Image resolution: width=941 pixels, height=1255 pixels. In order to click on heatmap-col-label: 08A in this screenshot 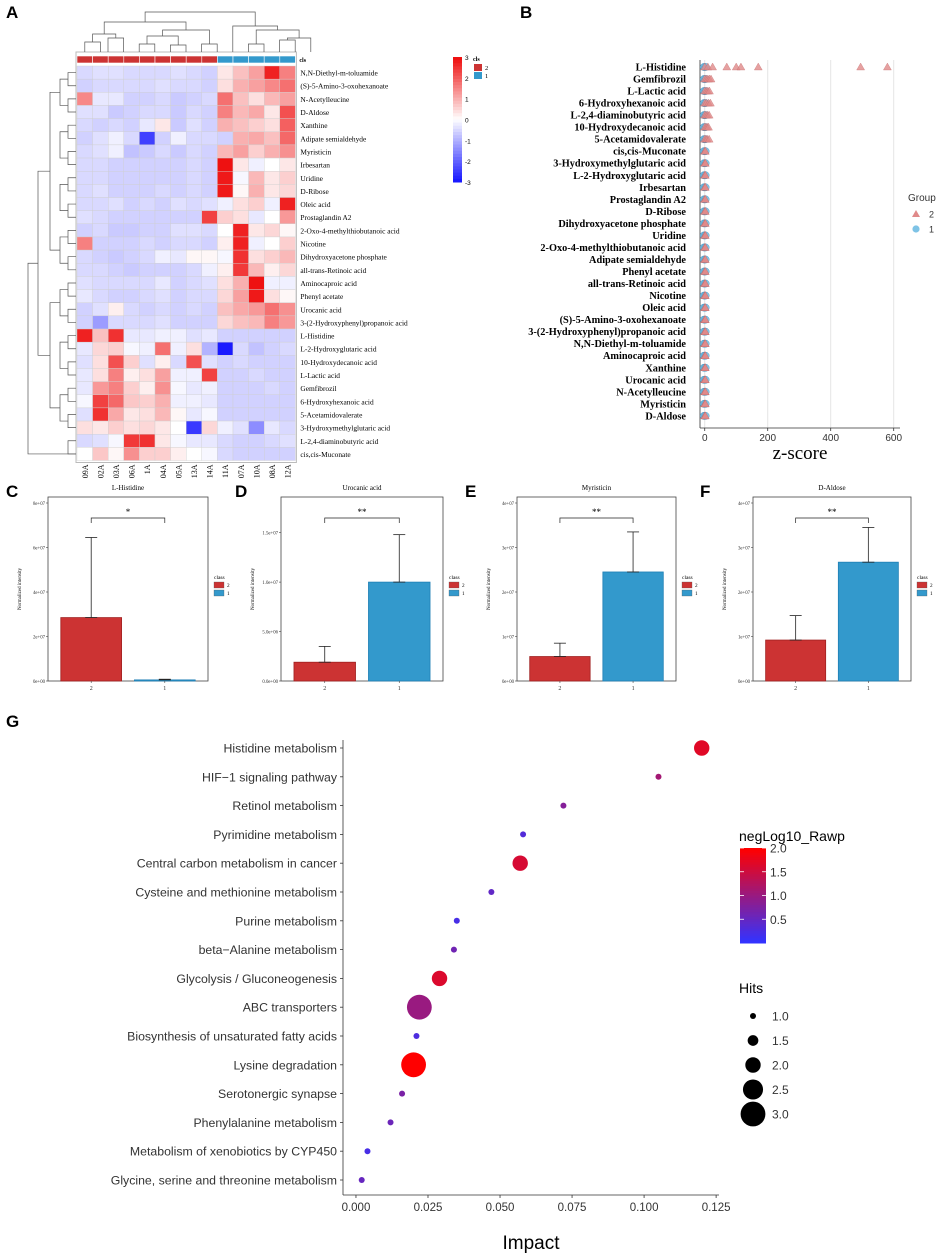, I will do `click(272, 471)`.